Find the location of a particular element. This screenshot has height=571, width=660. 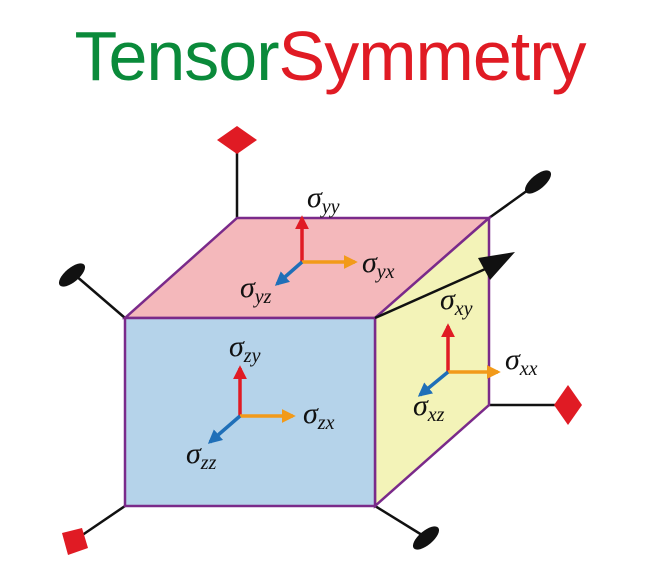

black-ellipse-marker-upper-right is located at coordinates (538, 182).